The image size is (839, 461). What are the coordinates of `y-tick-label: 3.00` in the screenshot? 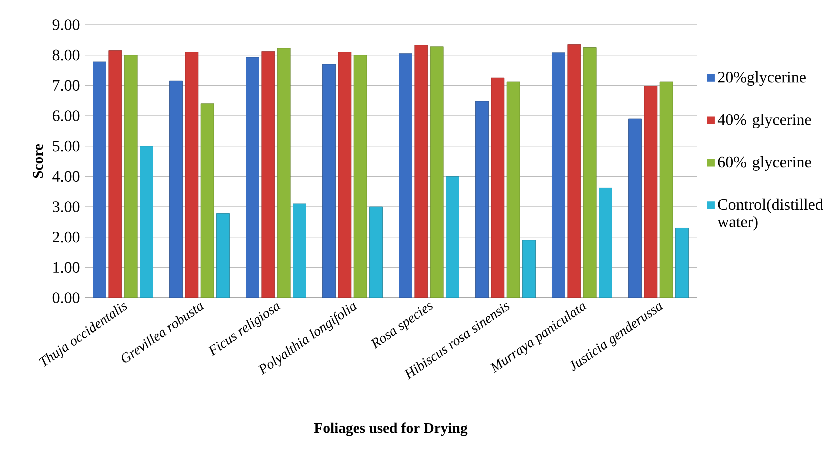 It's located at (66, 207).